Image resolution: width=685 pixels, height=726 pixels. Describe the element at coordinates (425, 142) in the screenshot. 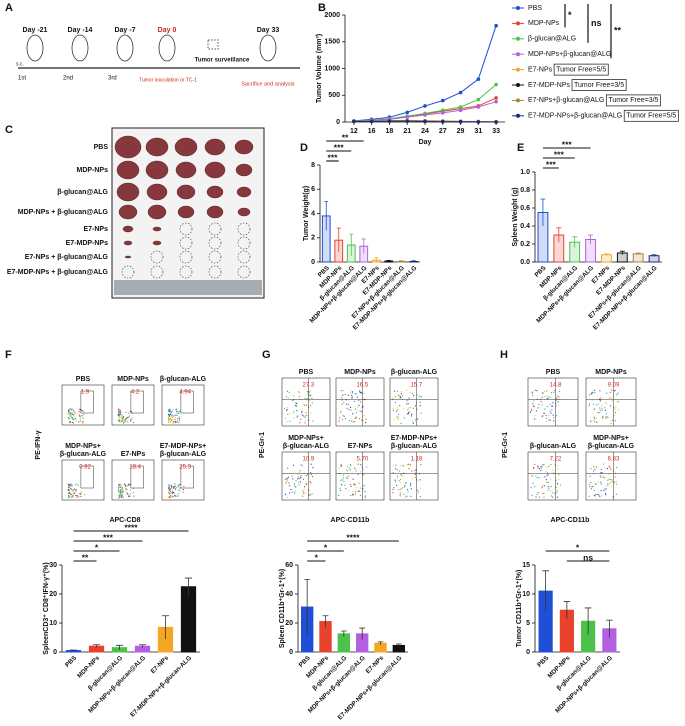

I see `x-axis-label: Day` at that location.